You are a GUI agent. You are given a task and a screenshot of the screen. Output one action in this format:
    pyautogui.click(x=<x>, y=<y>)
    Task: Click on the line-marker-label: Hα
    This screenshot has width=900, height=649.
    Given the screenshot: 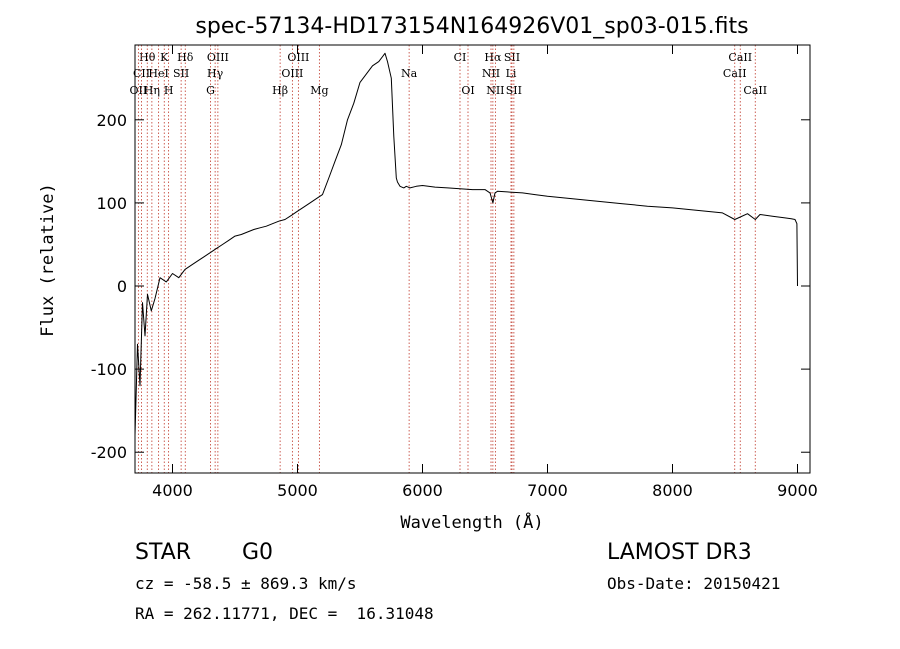 What is the action you would take?
    pyautogui.click(x=493, y=57)
    